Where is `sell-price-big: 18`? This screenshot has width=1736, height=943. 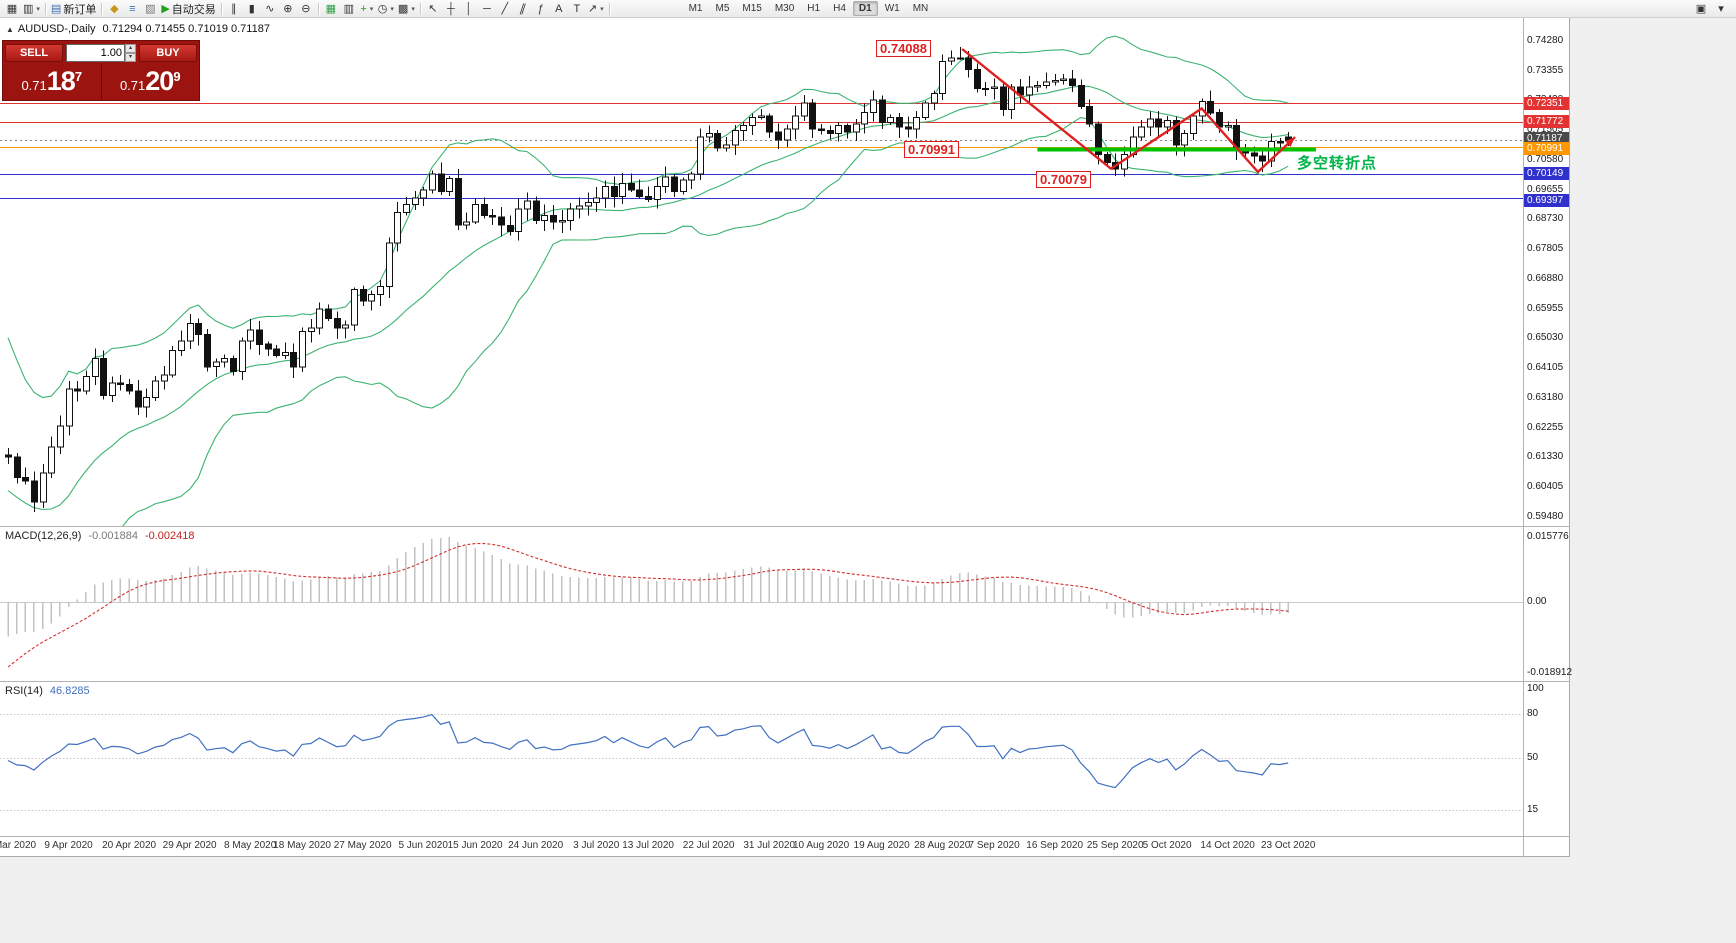
sell-price-big: 18 is located at coordinates (61, 81).